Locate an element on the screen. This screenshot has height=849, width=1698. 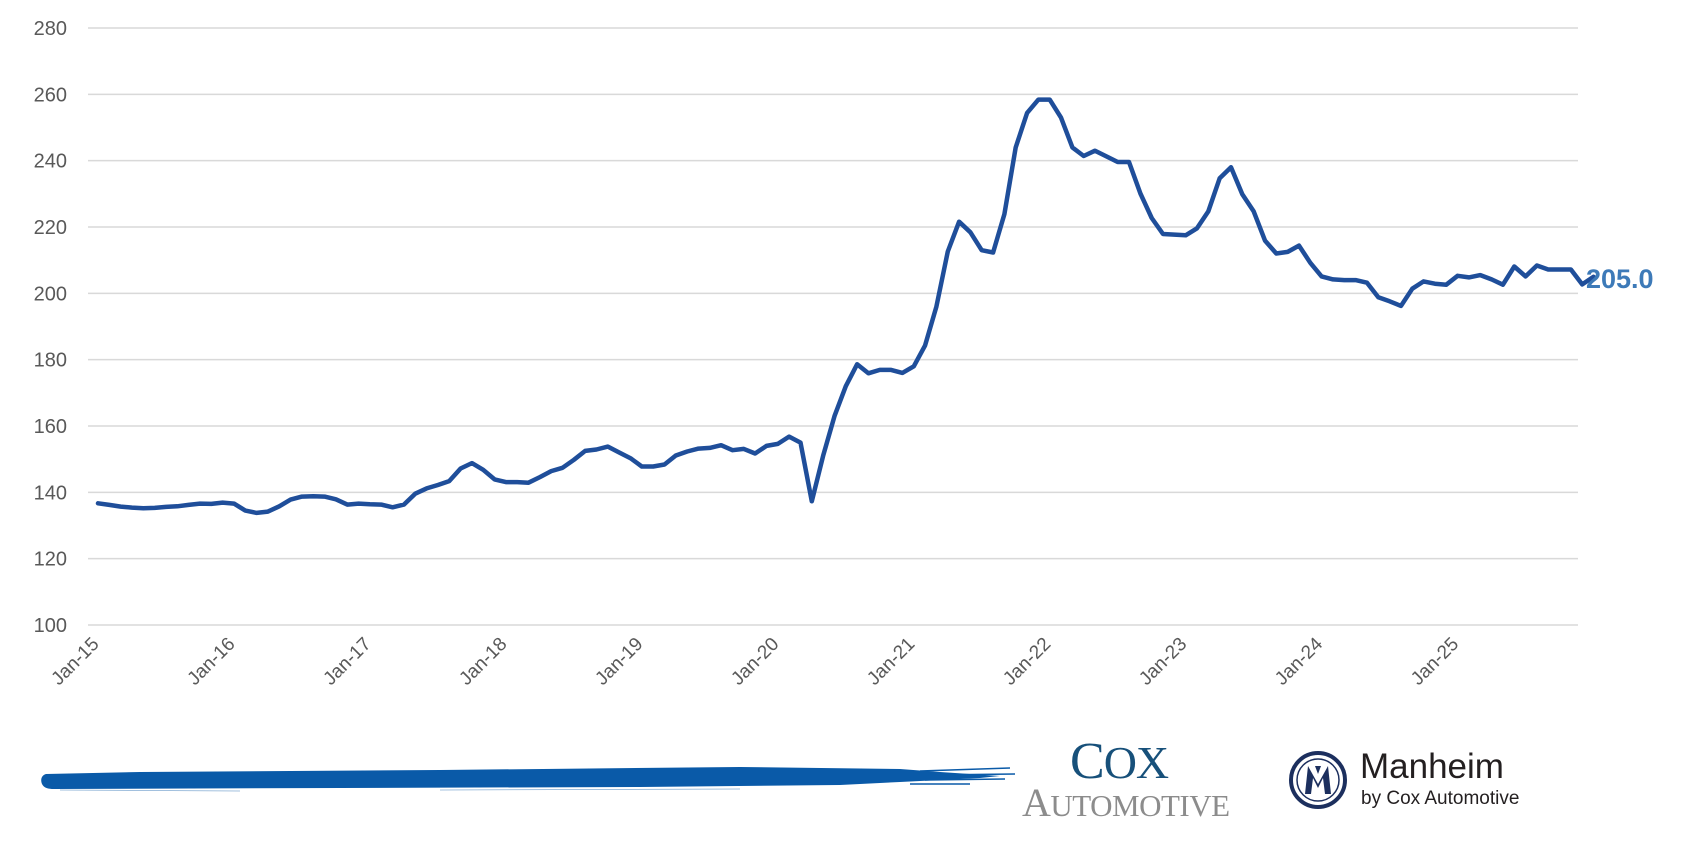
y-tick-label: 280 is located at coordinates (50, 29).